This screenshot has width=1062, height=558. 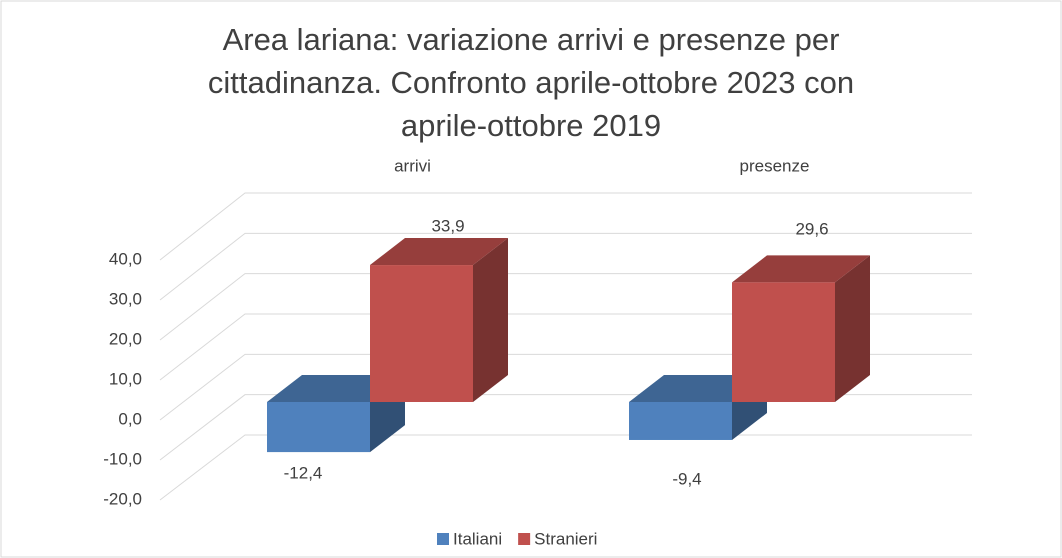 What do you see at coordinates (686, 478) in the screenshot?
I see `value-label: -9,4` at bounding box center [686, 478].